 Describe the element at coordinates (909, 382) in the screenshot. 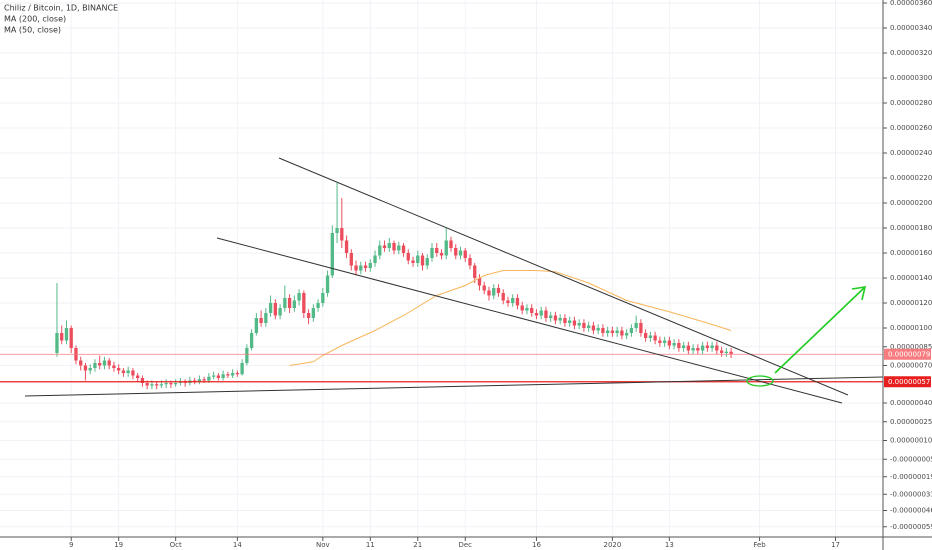

I see `price-label: 0.00000057` at that location.